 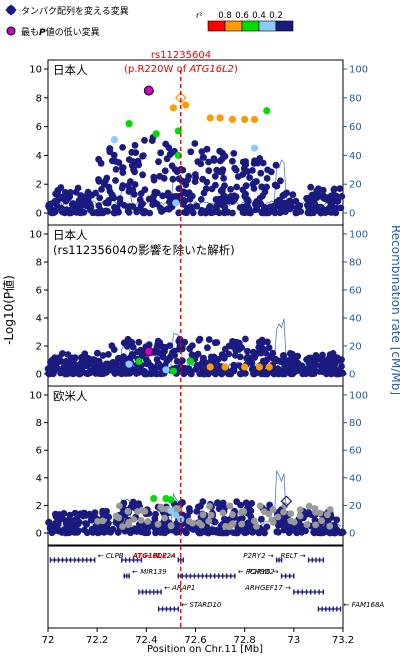 I want to click on gene: ← PDE2A, so click(x=148, y=557).